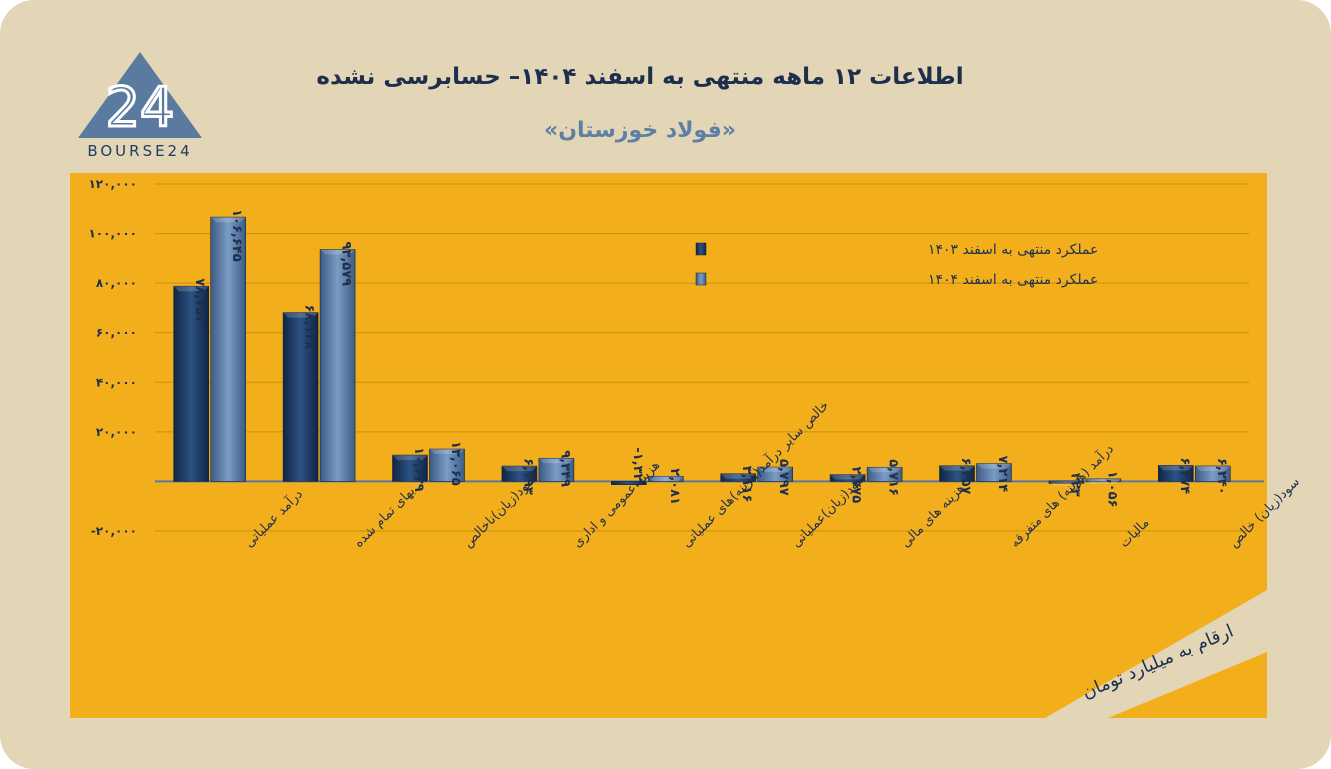  What do you see at coordinates (1013, 250) in the screenshot?
I see `legend-label: عملکرد منتهی به اسفند ۱۴۰۳` at bounding box center [1013, 250].